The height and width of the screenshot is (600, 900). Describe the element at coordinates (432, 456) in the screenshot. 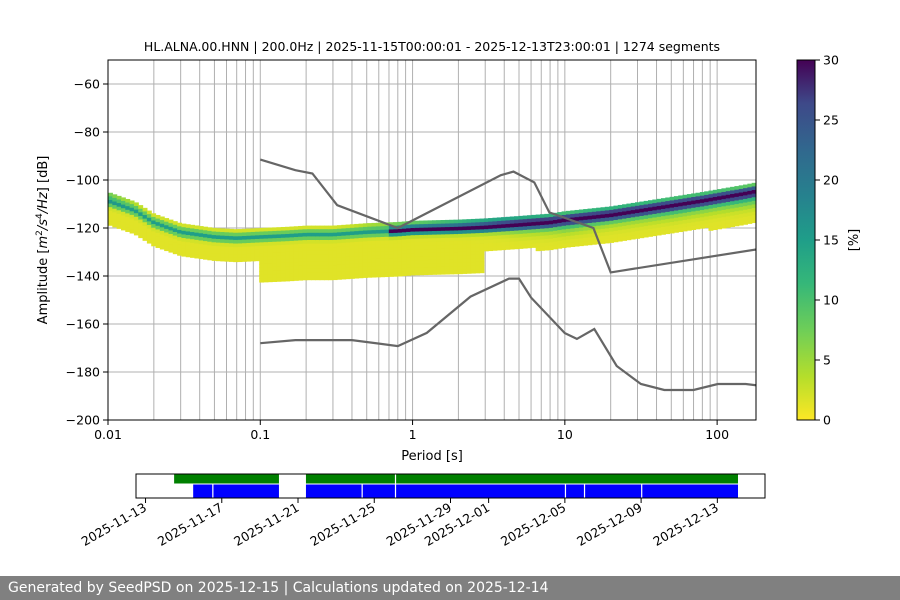

I see `x-axis-label: Period [s]` at that location.